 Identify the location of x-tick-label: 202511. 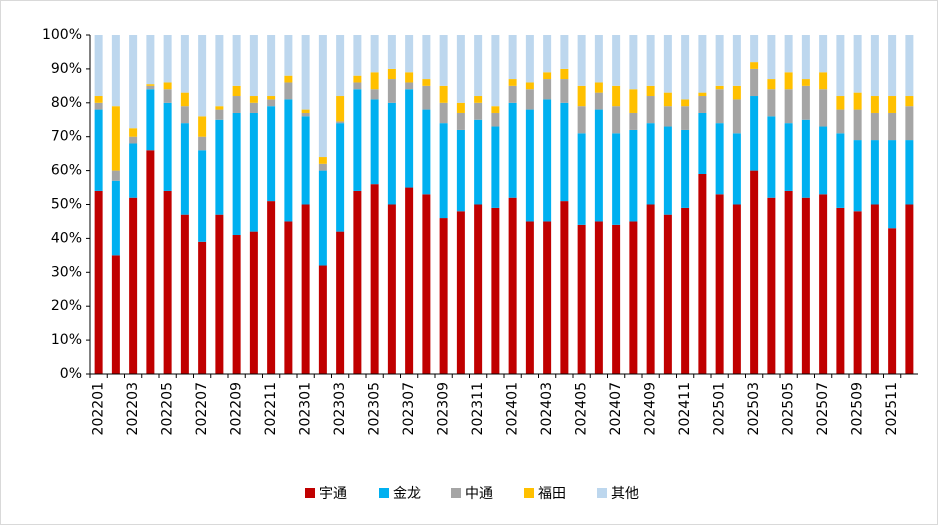
(892, 408).